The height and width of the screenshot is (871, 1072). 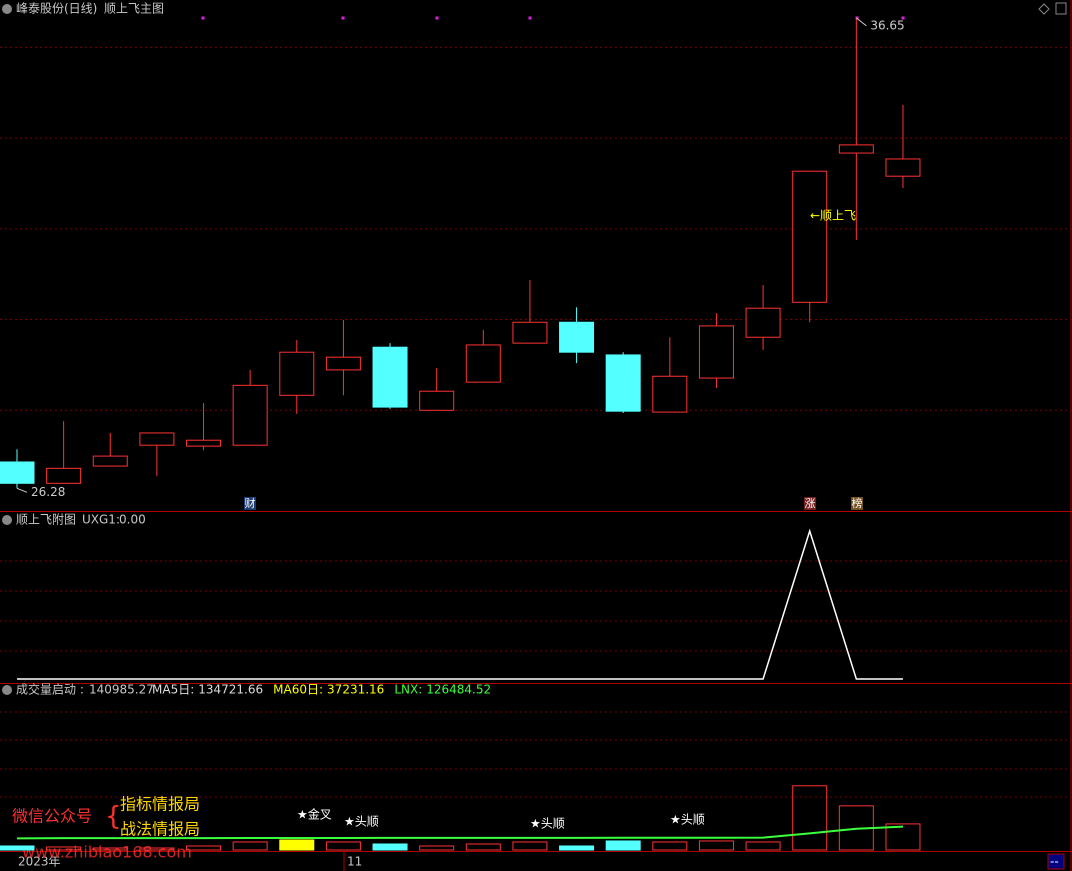 I want to click on indicator-line, so click(x=460, y=604).